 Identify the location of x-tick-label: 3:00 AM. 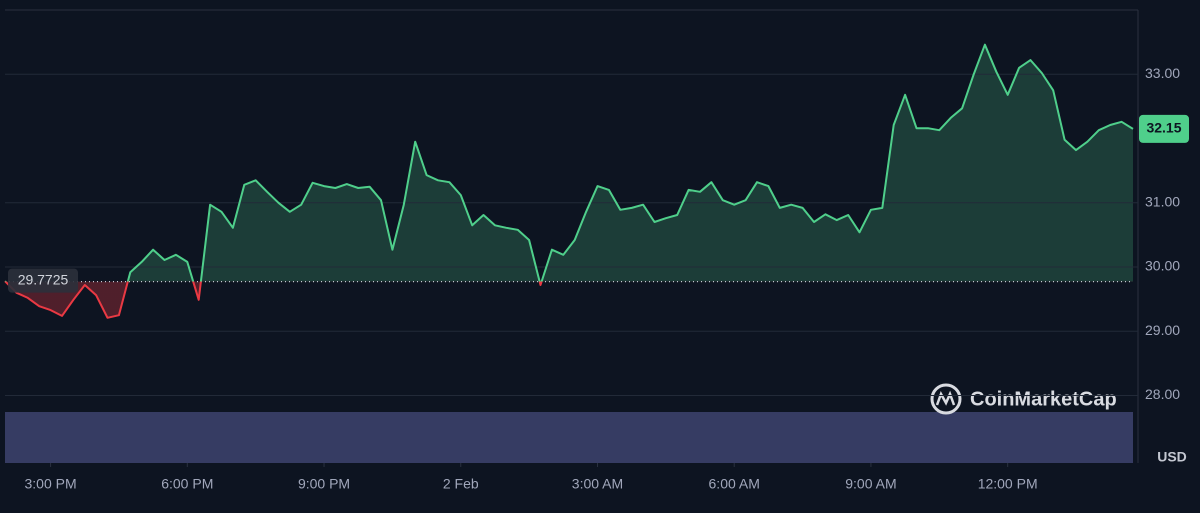
(597, 484).